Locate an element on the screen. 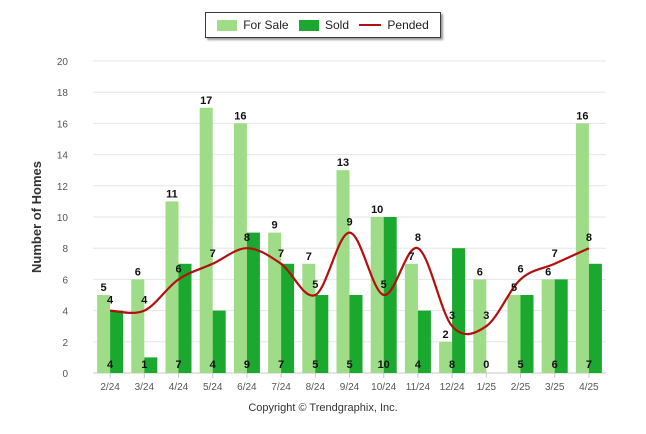 The width and height of the screenshot is (646, 434). legend-label-pended: Pended is located at coordinates (408, 25).